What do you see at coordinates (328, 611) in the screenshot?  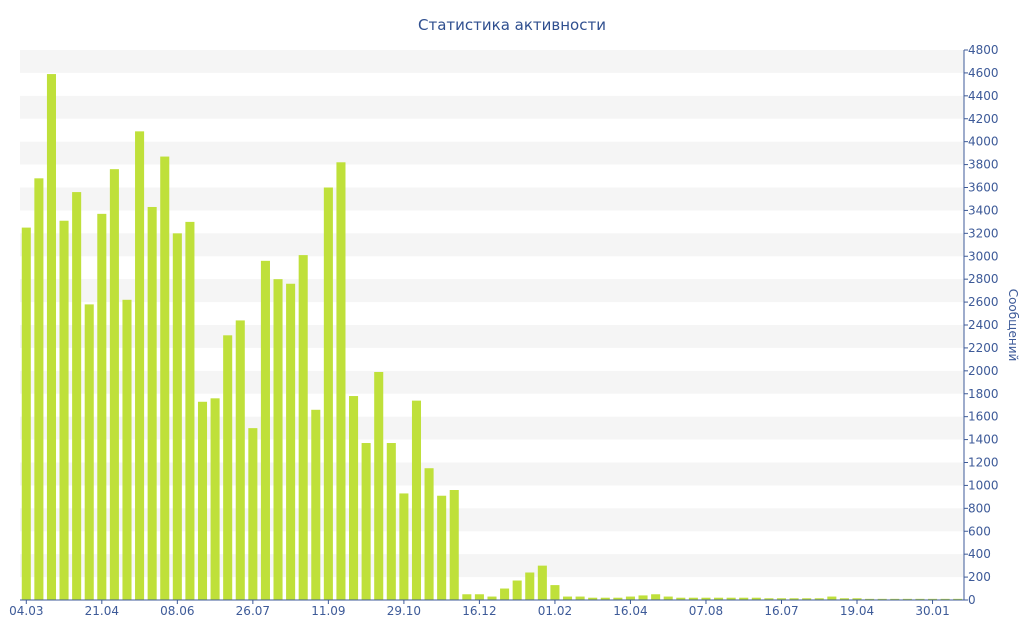 I see `x-tick-label: 11.09` at bounding box center [328, 611].